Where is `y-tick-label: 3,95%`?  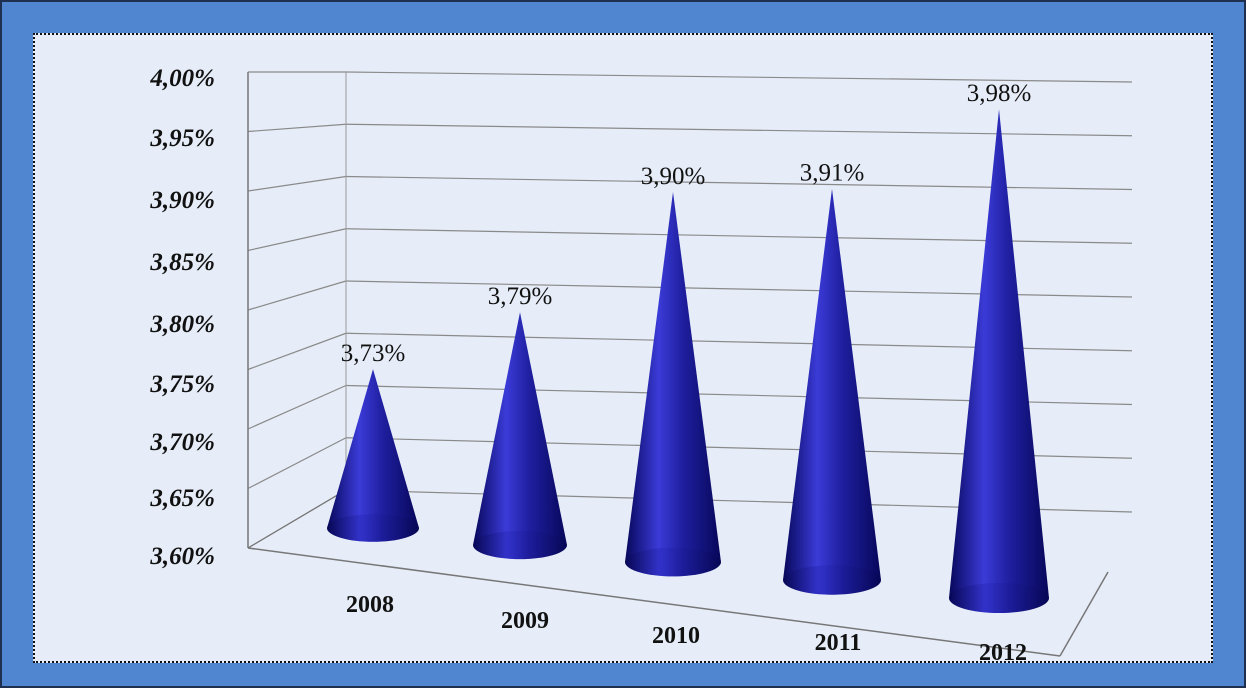
y-tick-label: 3,95% is located at coordinates (182, 138).